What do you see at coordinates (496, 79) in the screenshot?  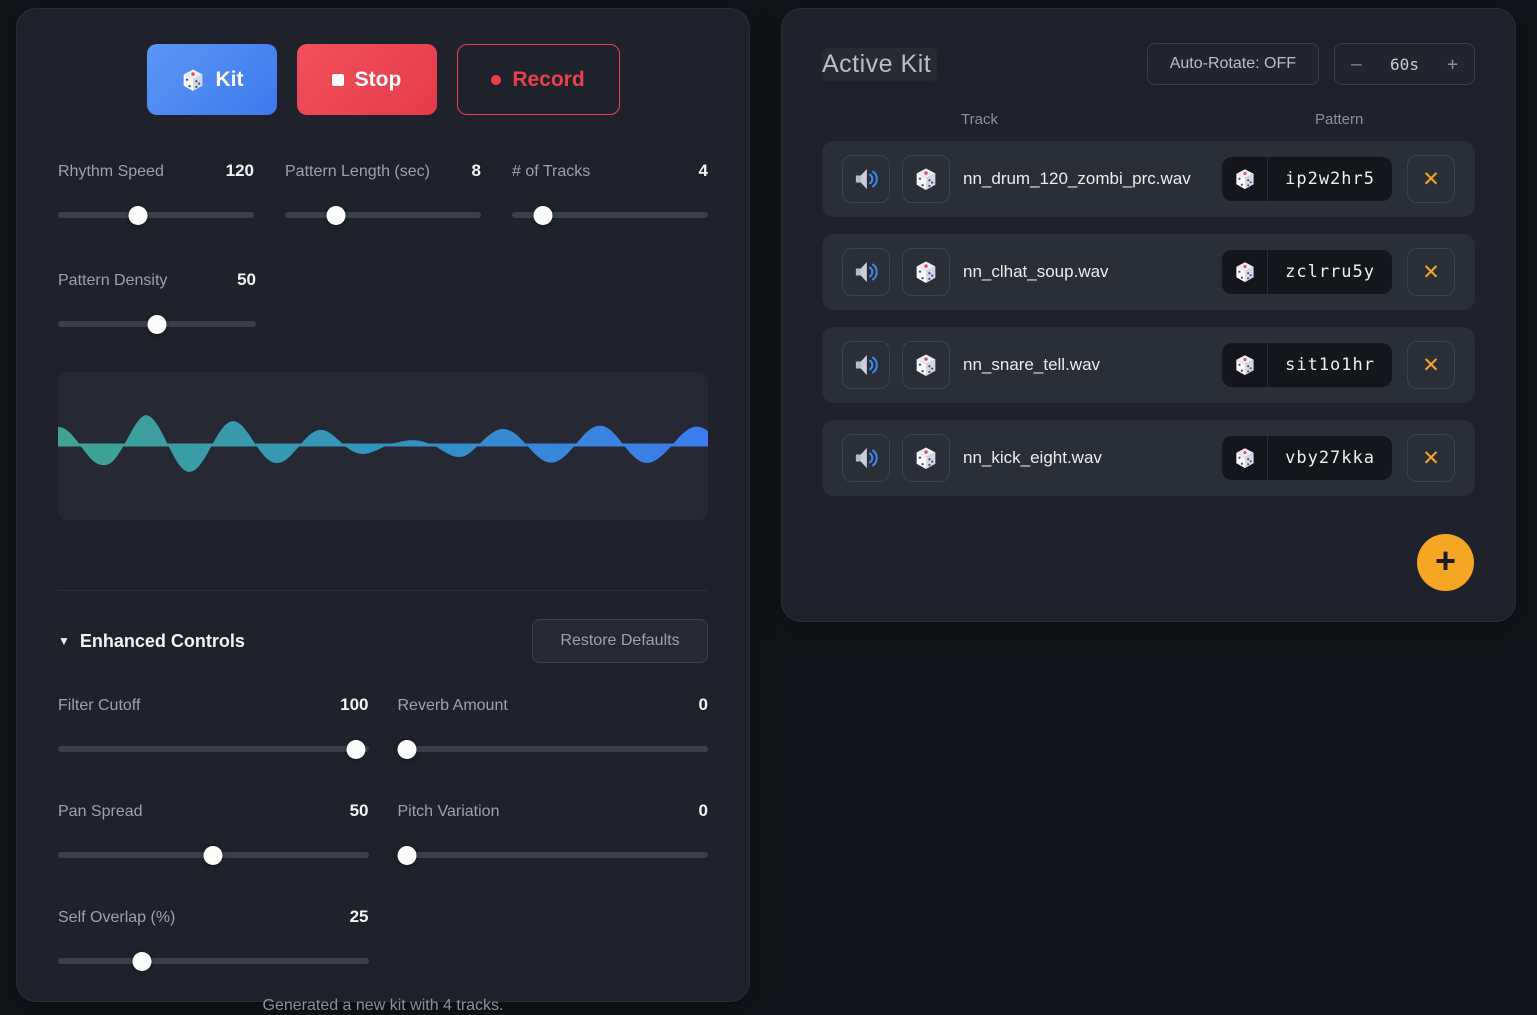 I see `record-icon` at bounding box center [496, 79].